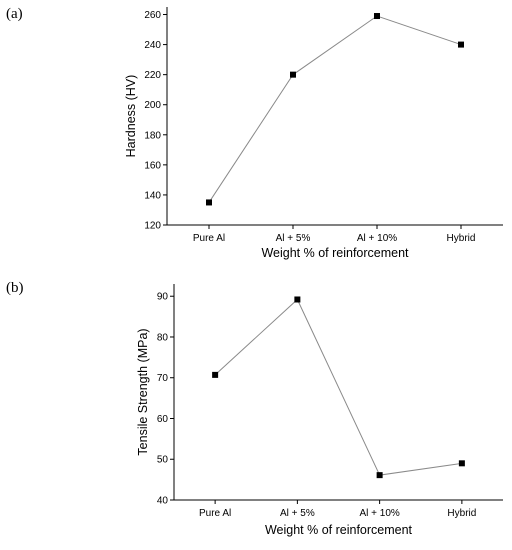 The width and height of the screenshot is (512, 550). Describe the element at coordinates (163, 501) in the screenshot. I see `panel-b-y-tick-label: 40` at that location.